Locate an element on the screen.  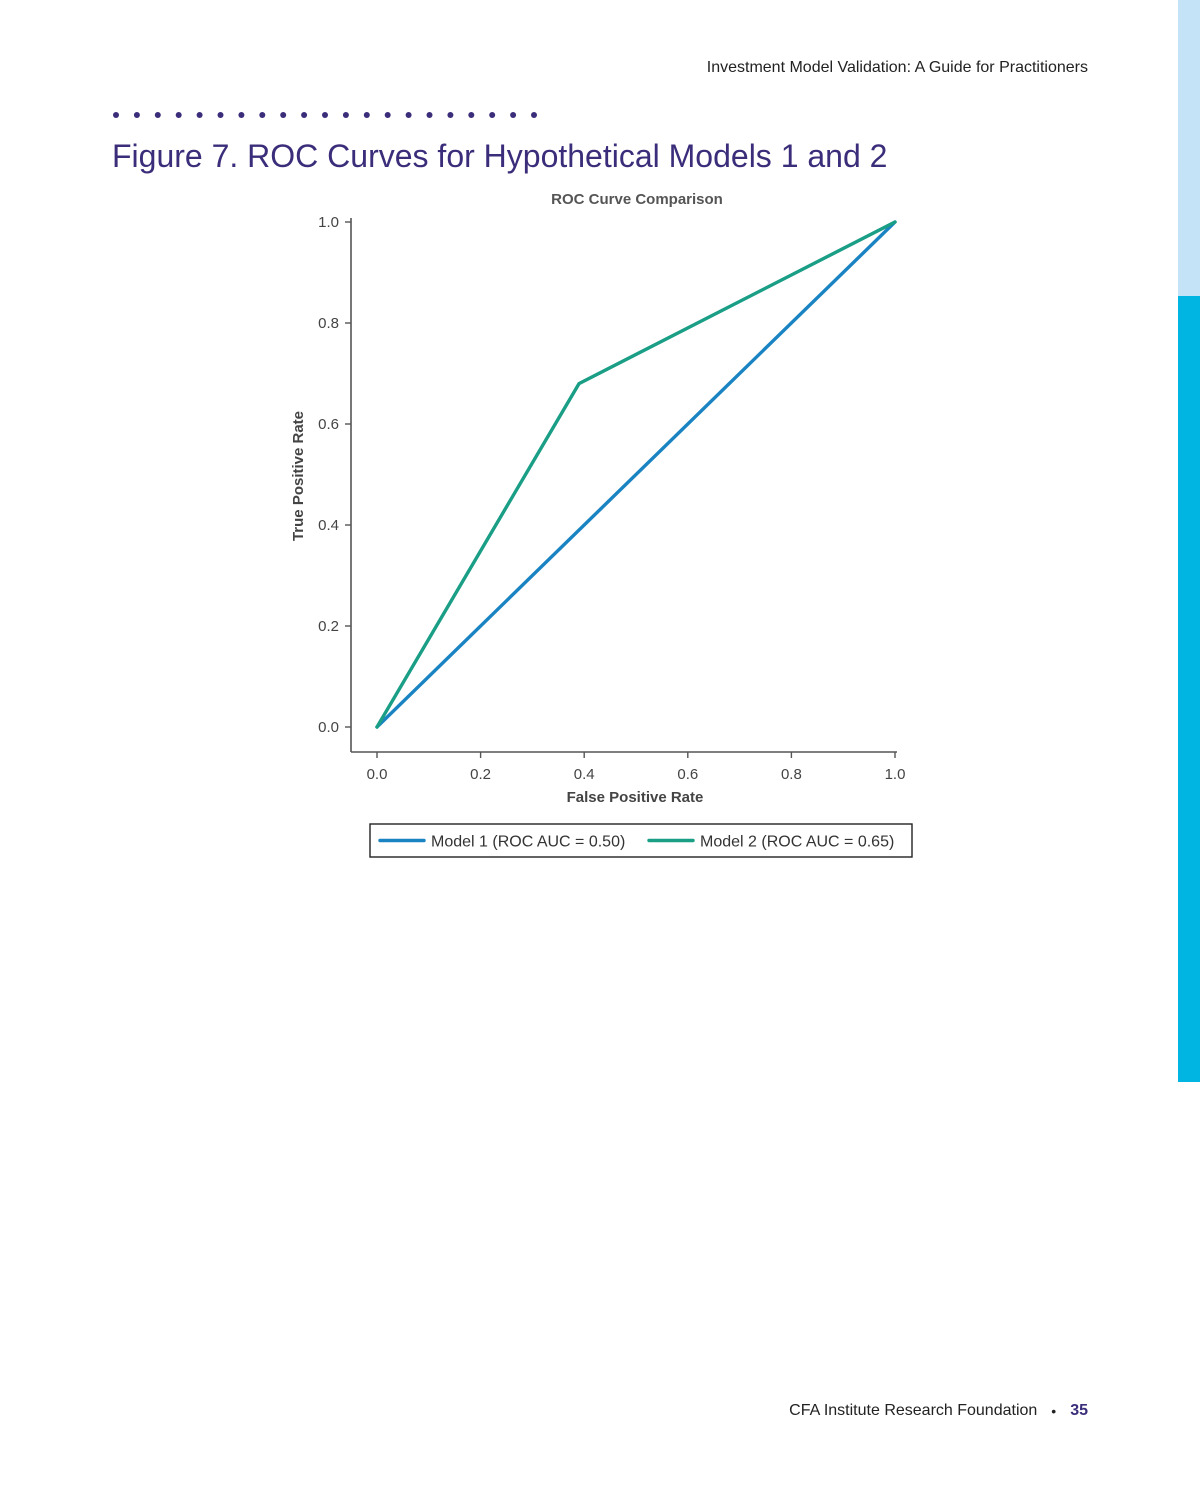
legend-label-model-2: Model 2 (ROC AUC = 0.65) is located at coordinates (797, 842).